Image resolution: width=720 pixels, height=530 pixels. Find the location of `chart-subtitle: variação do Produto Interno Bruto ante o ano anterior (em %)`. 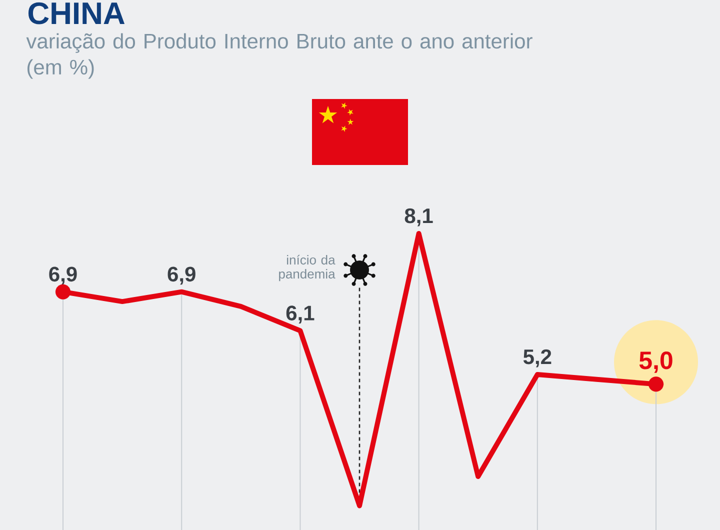

chart-subtitle: variação do Produto Interno Bruto ante o ano anterior (em %) is located at coordinates (279, 56).